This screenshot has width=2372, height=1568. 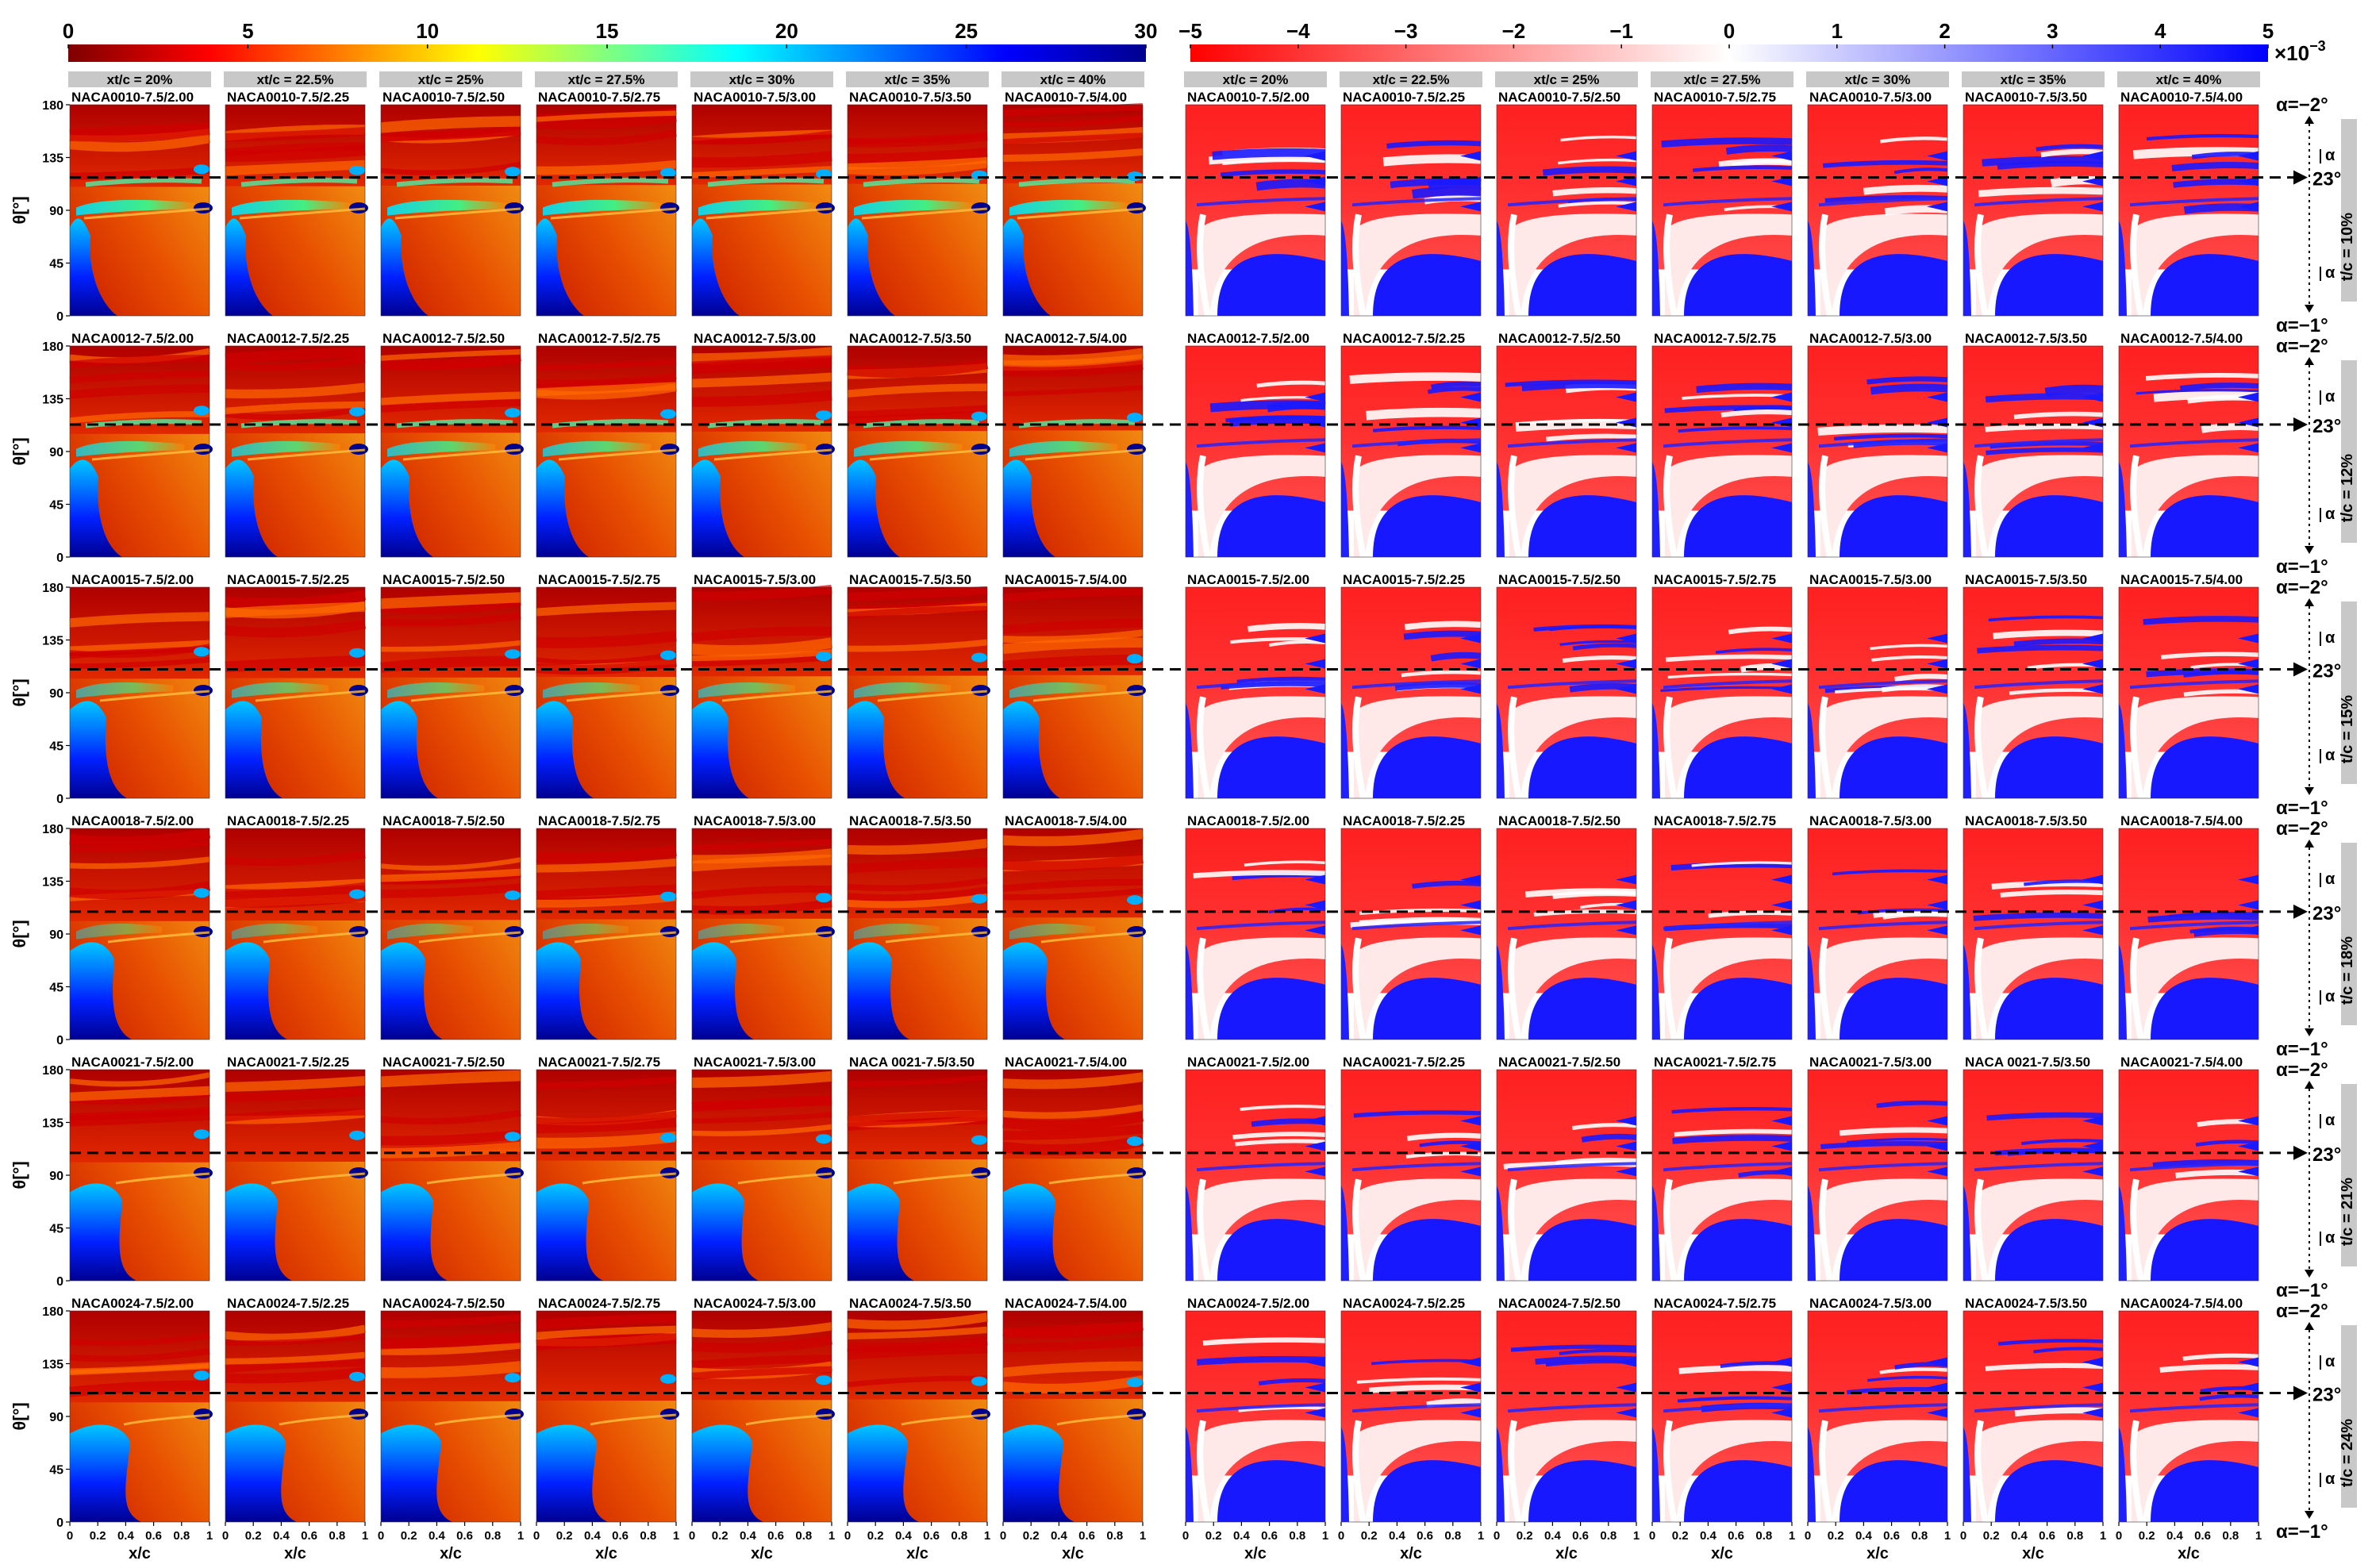 What do you see at coordinates (1715, 1062) in the screenshot?
I see `panel-label: NACA0021-7.5/2.75` at bounding box center [1715, 1062].